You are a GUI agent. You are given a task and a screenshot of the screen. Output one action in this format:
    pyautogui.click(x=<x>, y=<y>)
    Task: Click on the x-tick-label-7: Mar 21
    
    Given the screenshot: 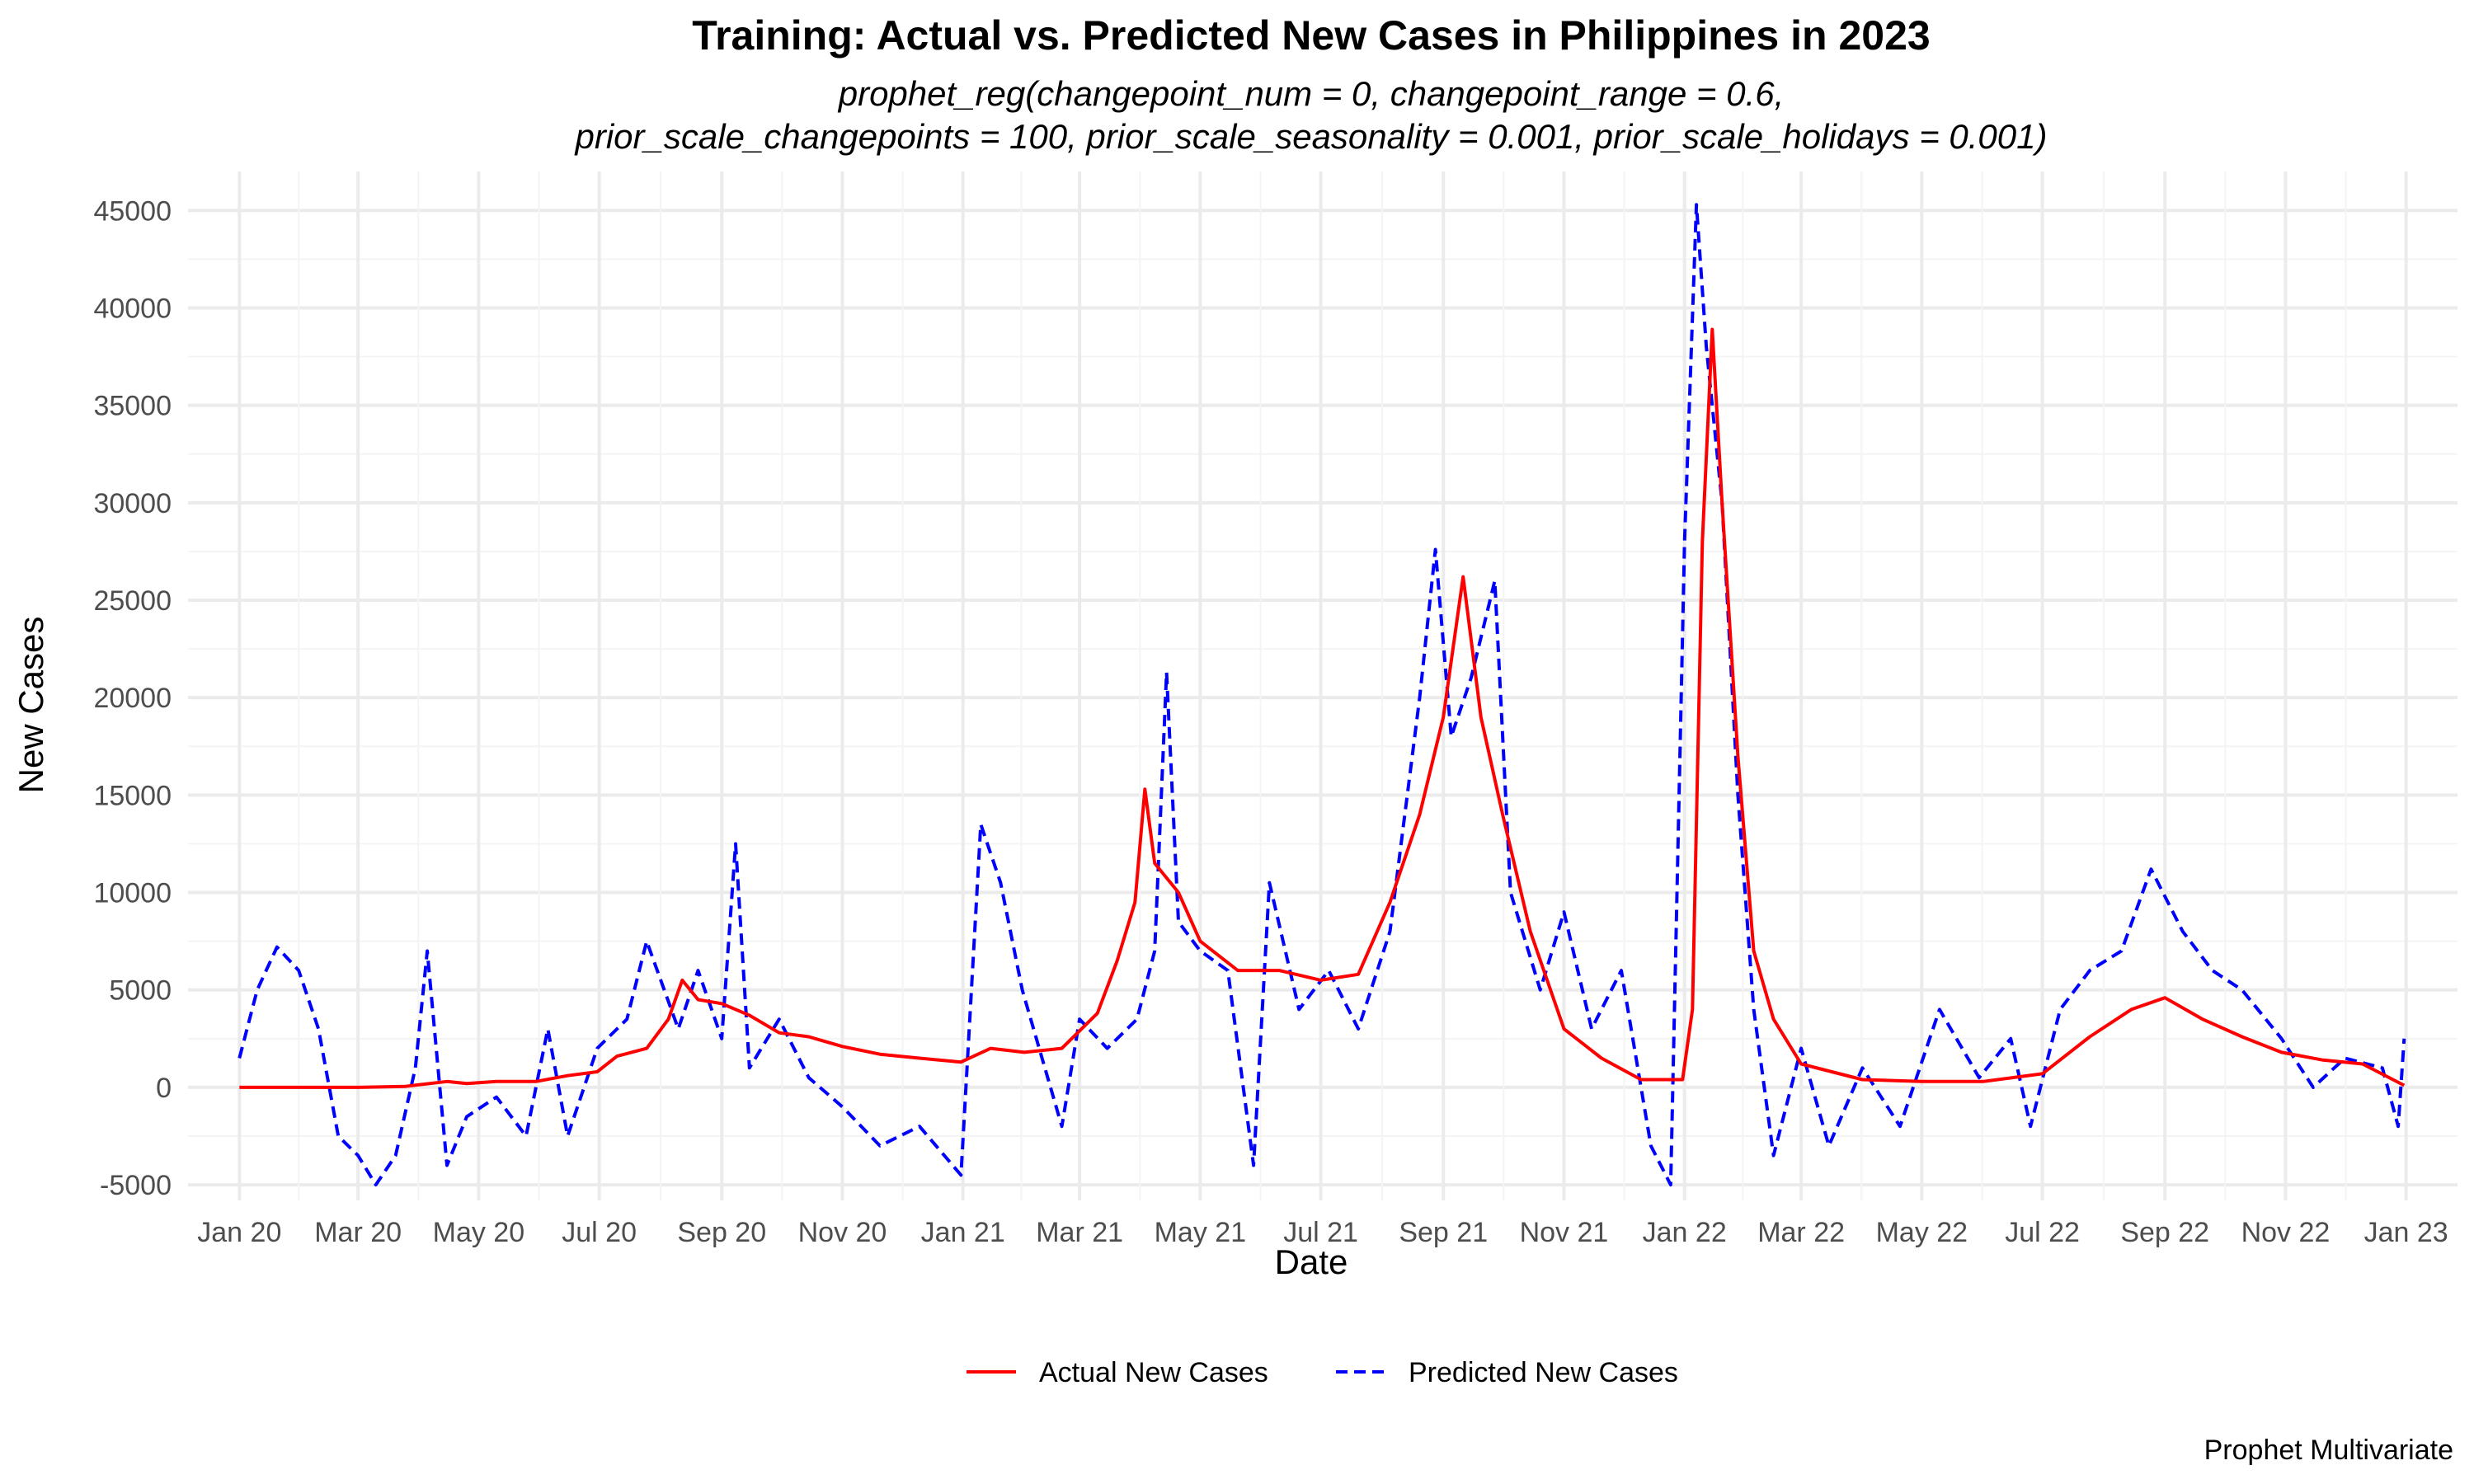 What is the action you would take?
    pyautogui.click(x=1079, y=1232)
    